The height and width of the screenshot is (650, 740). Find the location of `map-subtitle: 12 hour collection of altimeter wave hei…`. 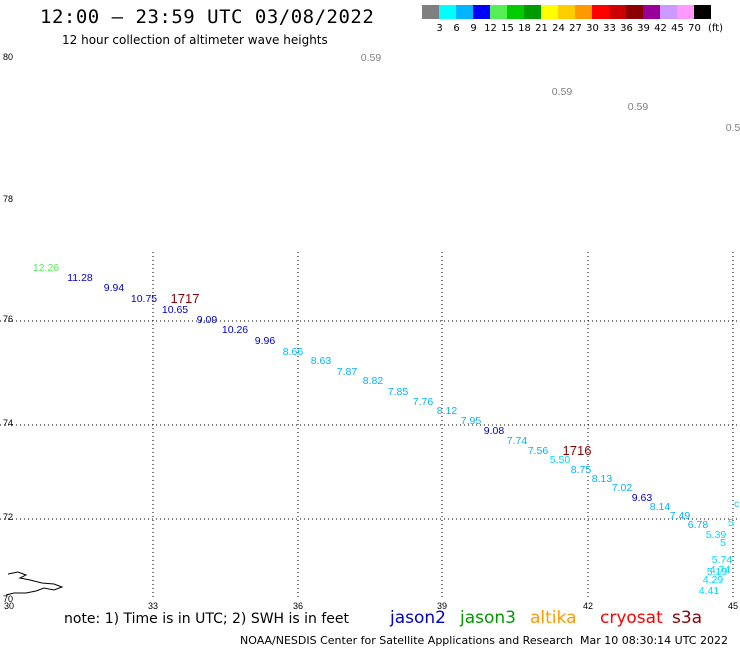

map-subtitle: 12 hour collection of altimeter wave hei… is located at coordinates (195, 40).